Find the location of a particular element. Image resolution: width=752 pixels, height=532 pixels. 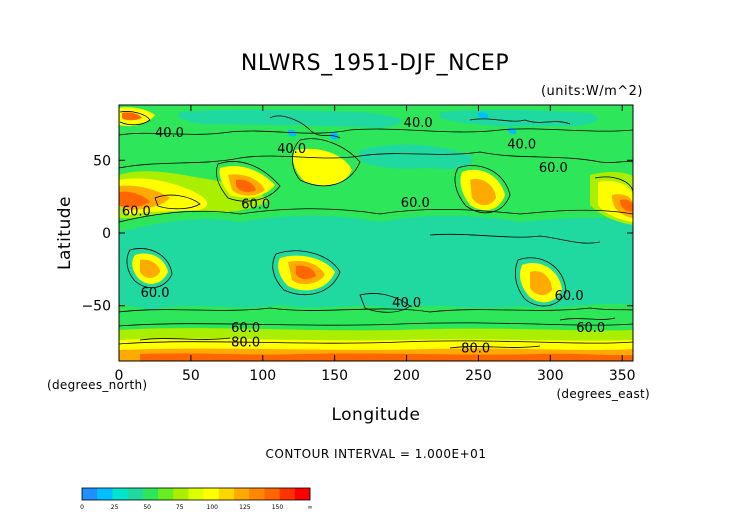

colorbar-frame is located at coordinates (196, 494).